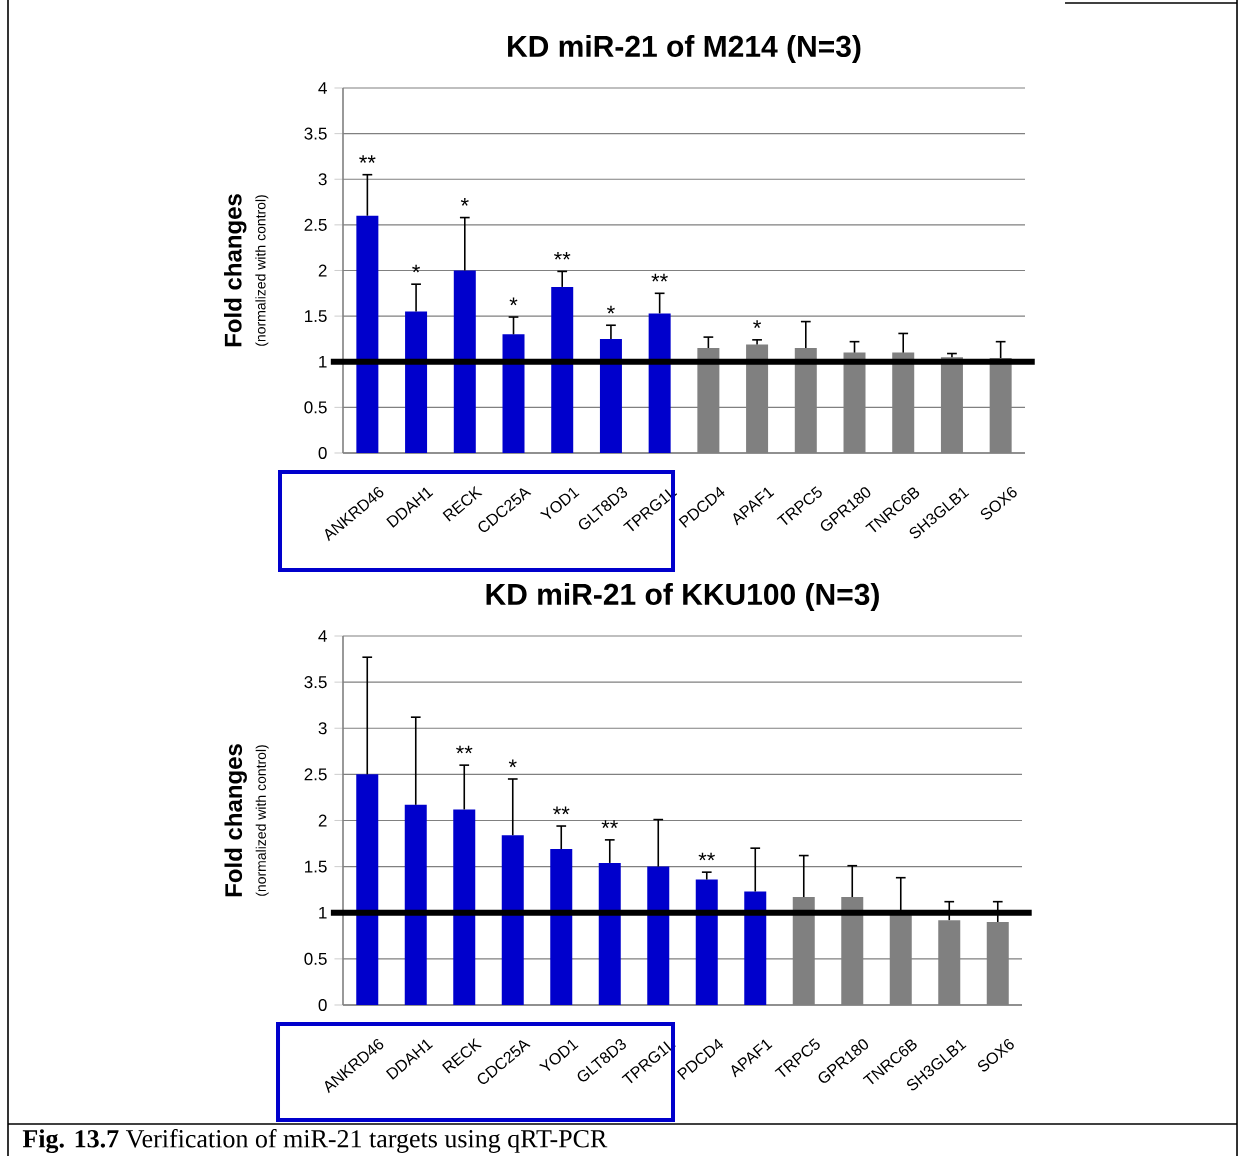 The height and width of the screenshot is (1156, 1241). Describe the element at coordinates (684, 48) in the screenshot. I see `chart-title: KD miR-21 of M214 (N=3)` at that location.